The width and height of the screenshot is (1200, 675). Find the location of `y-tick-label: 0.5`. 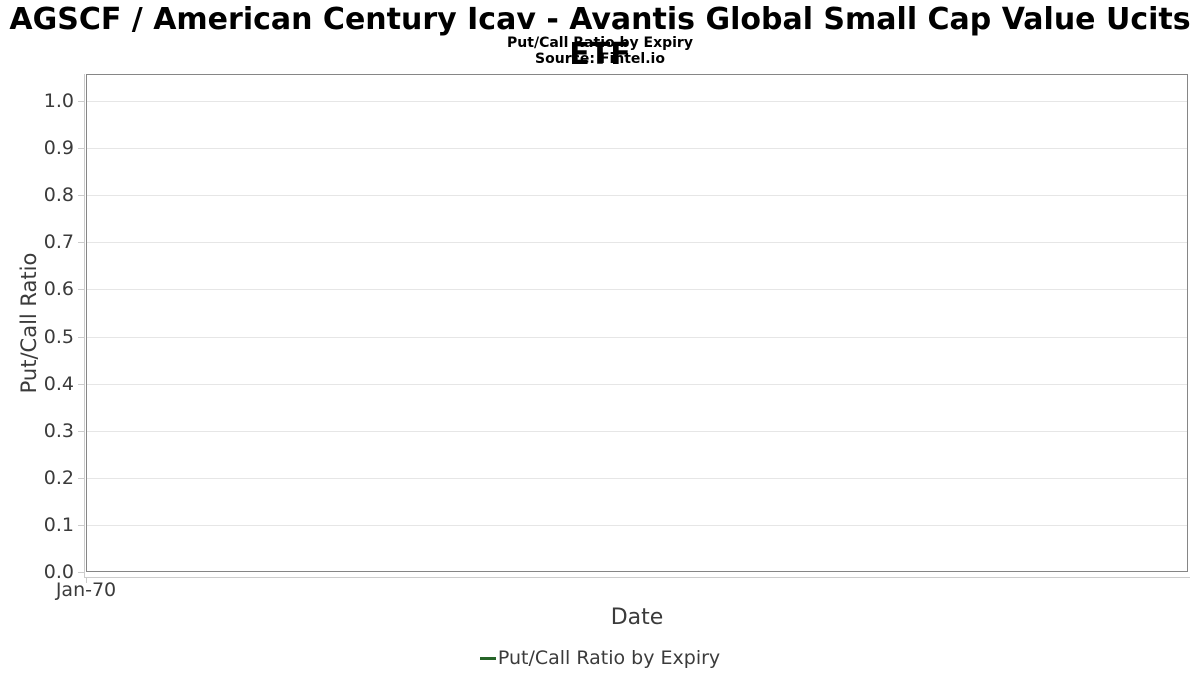

y-tick-label: 0.5 is located at coordinates (58, 336).